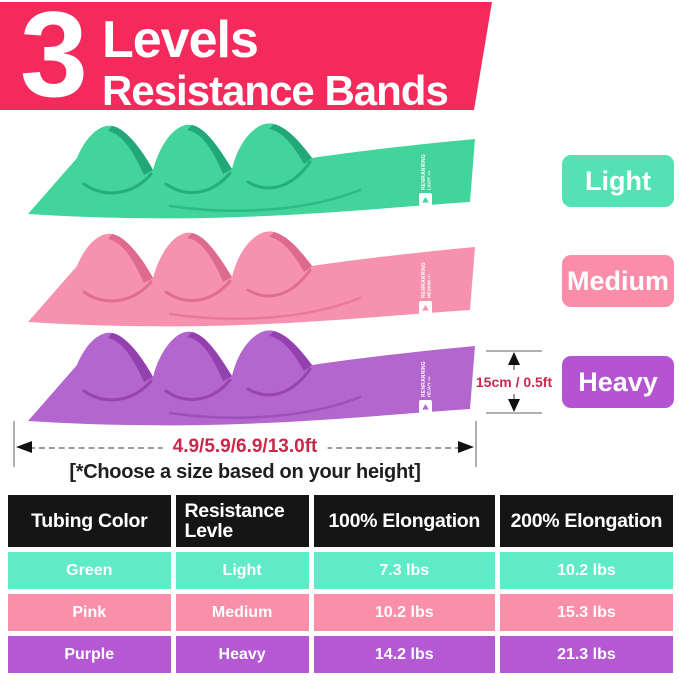 This screenshot has width=679, height=680. What do you see at coordinates (466, 447) in the screenshot?
I see `right-arrow-icon` at bounding box center [466, 447].